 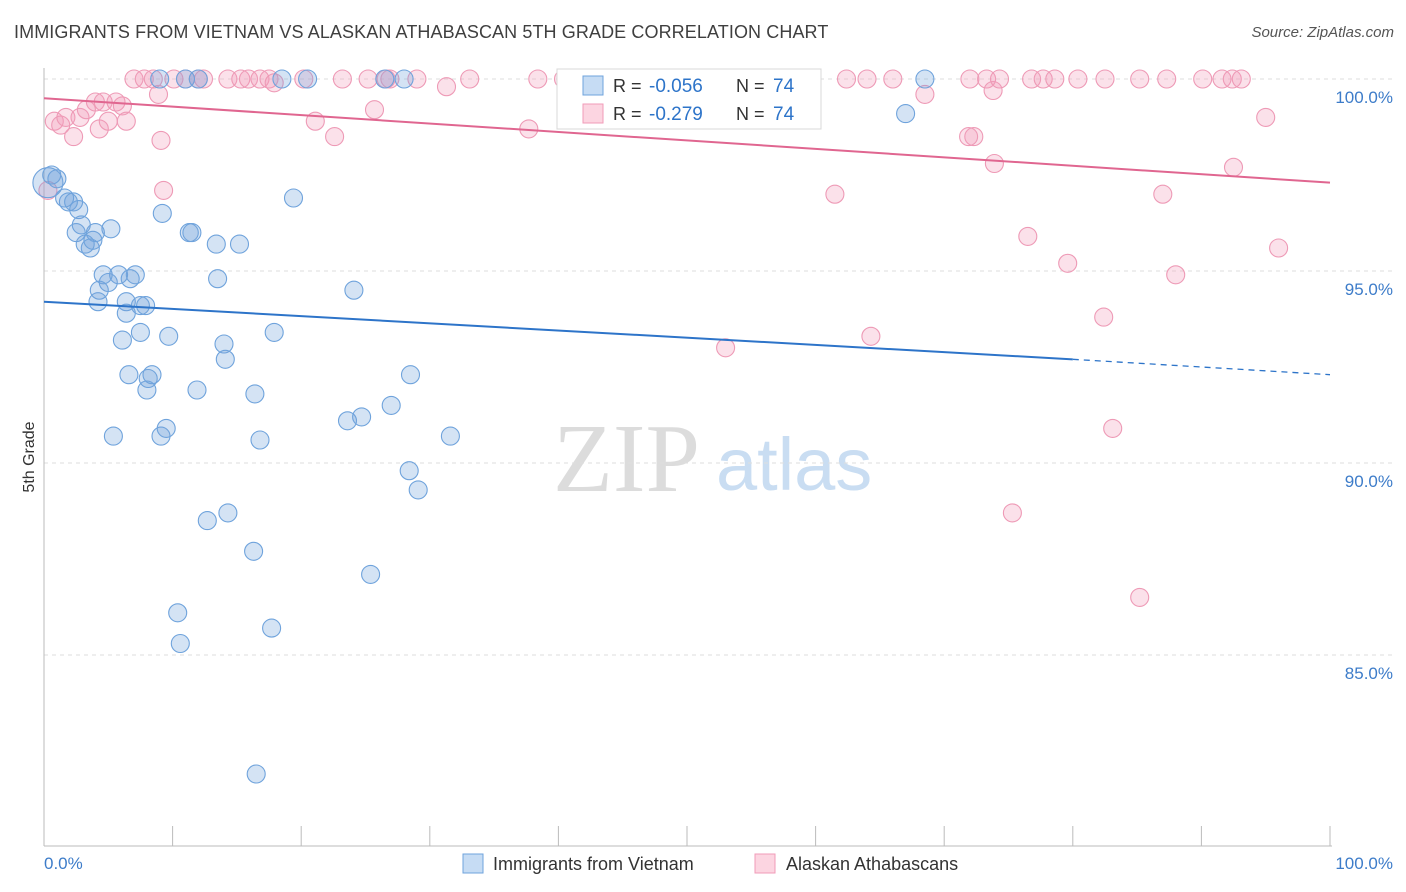 I want to click on watermark-atlas: atlas, so click(x=794, y=464).